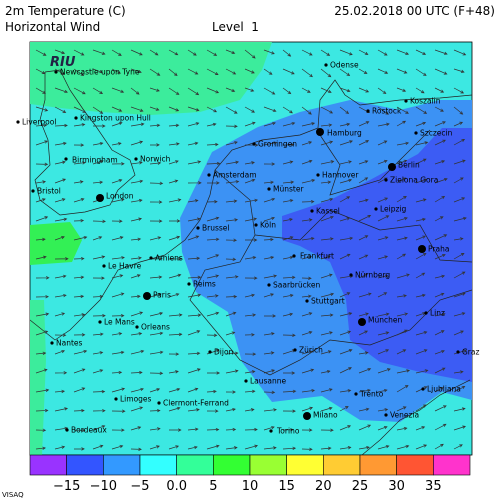 This screenshot has width=500, height=500. Describe the element at coordinates (155, 159) in the screenshot. I see `city-label: Norwich` at that location.